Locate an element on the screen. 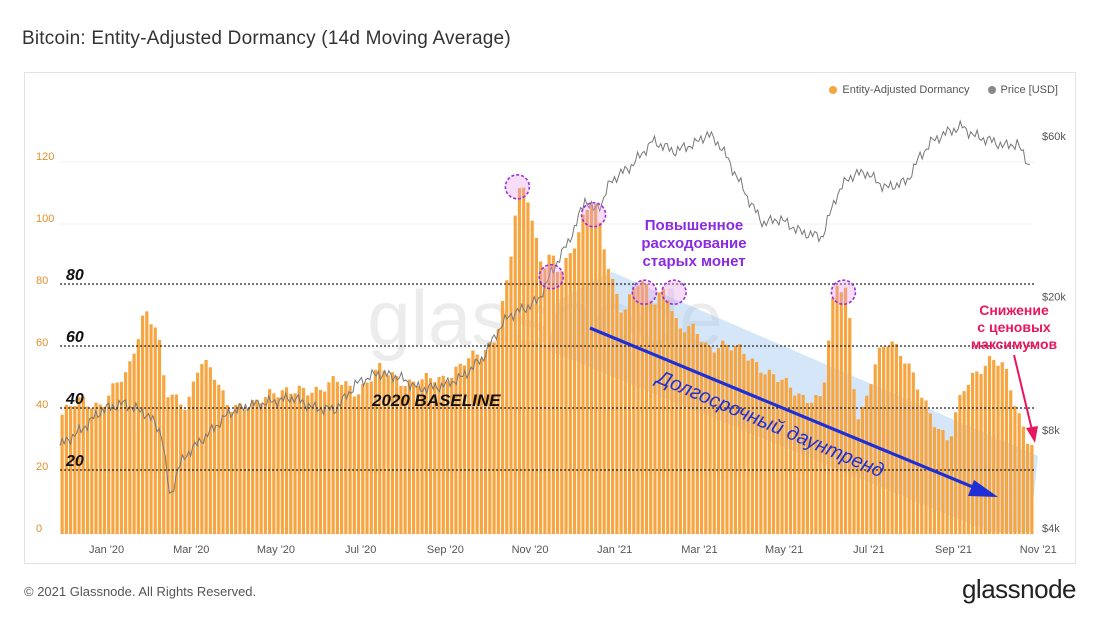 The height and width of the screenshot is (619, 1100). legend-label-dormancy: Entity-Adjusted Dormancy is located at coordinates (906, 90).